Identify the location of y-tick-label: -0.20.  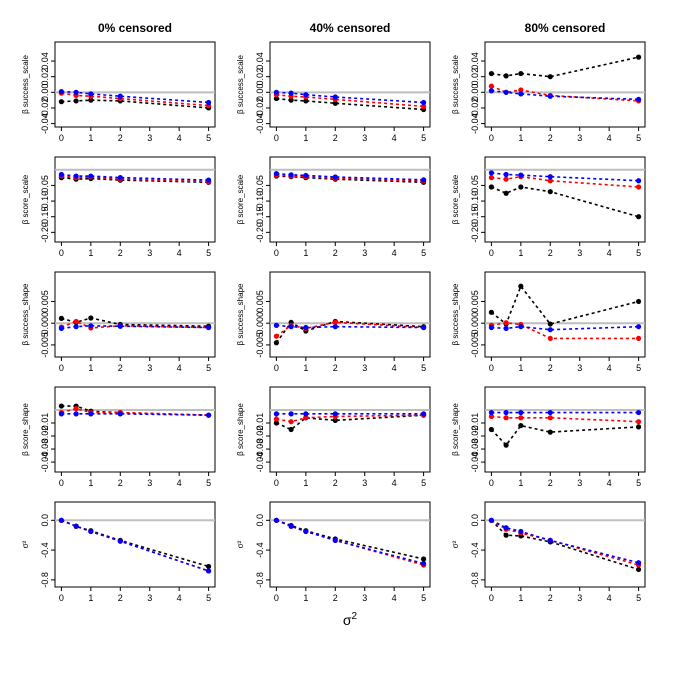
(260, 232).